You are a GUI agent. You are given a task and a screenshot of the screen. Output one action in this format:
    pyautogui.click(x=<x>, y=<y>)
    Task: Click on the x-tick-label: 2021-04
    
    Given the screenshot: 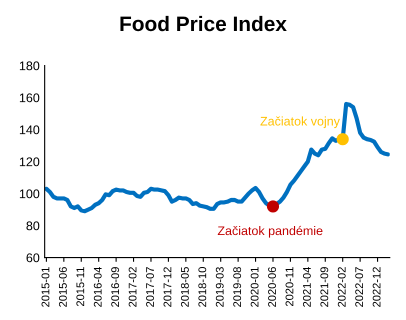 What is the action you would take?
    pyautogui.click(x=306, y=286)
    